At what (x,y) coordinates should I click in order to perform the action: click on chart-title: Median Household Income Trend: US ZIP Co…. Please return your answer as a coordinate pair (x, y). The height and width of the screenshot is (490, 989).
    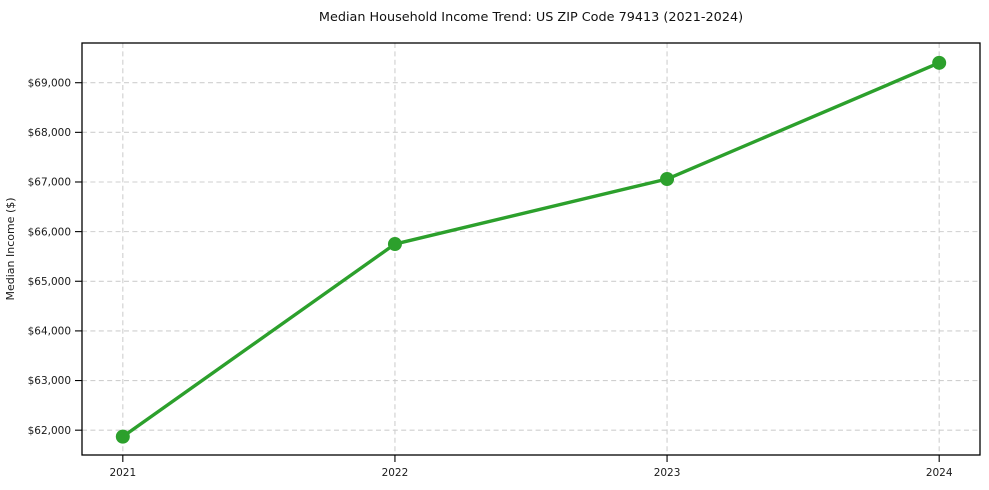
    Looking at the image, I should click on (531, 17).